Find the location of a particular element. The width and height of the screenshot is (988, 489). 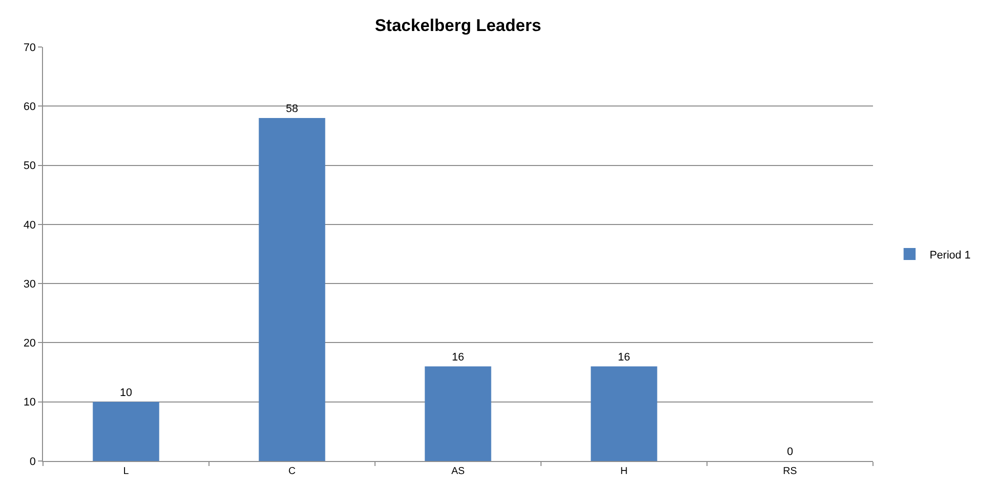

y-tick-label: 20 is located at coordinates (30, 344).